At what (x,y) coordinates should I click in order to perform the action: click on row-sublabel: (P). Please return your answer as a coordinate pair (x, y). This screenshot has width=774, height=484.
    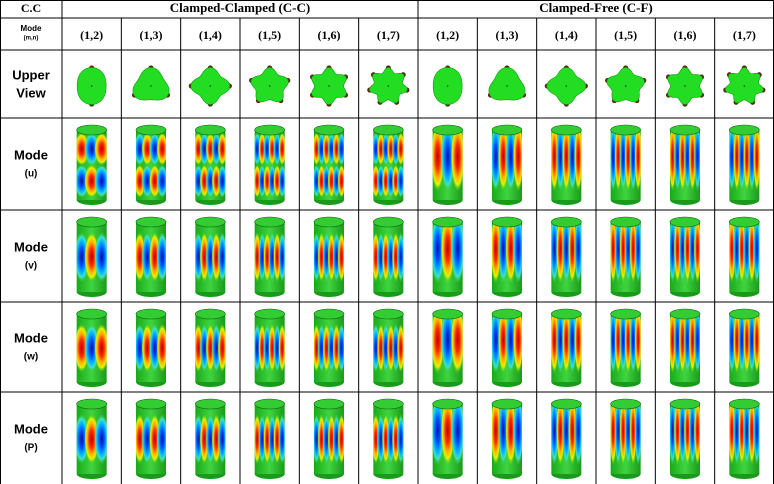
    Looking at the image, I should click on (30, 448).